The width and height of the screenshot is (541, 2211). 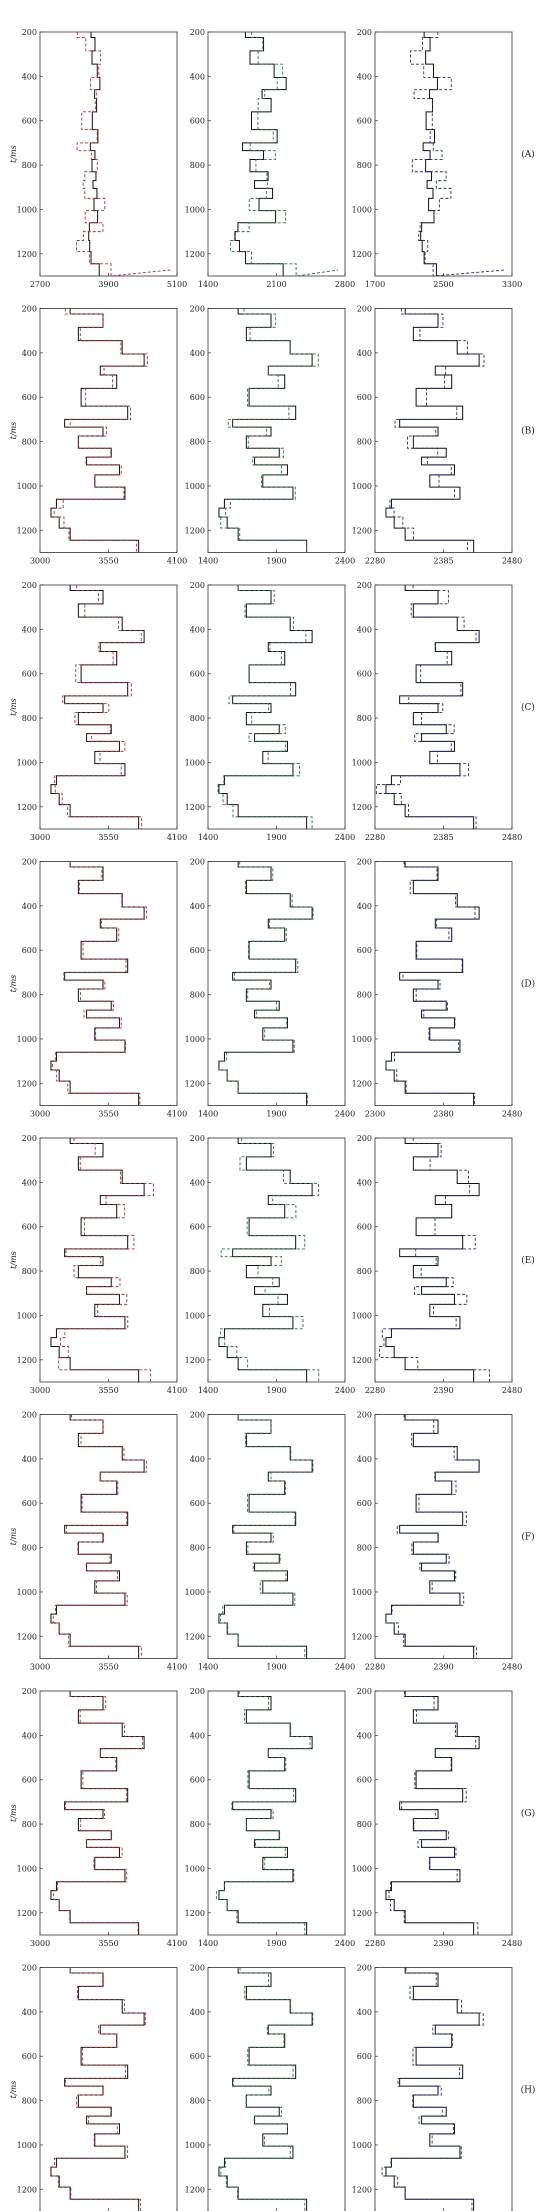 What do you see at coordinates (177, 837) in the screenshot?
I see `x-tick-label: 4100` at bounding box center [177, 837].